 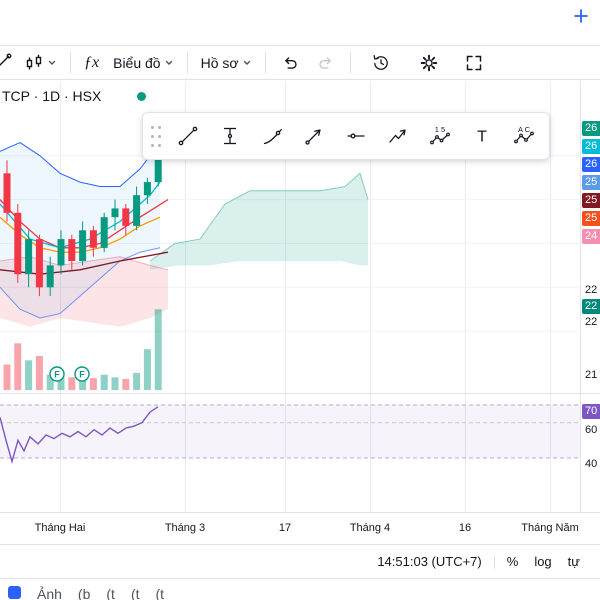 I want to click on arrow-marker-icon, so click(x=313, y=137).